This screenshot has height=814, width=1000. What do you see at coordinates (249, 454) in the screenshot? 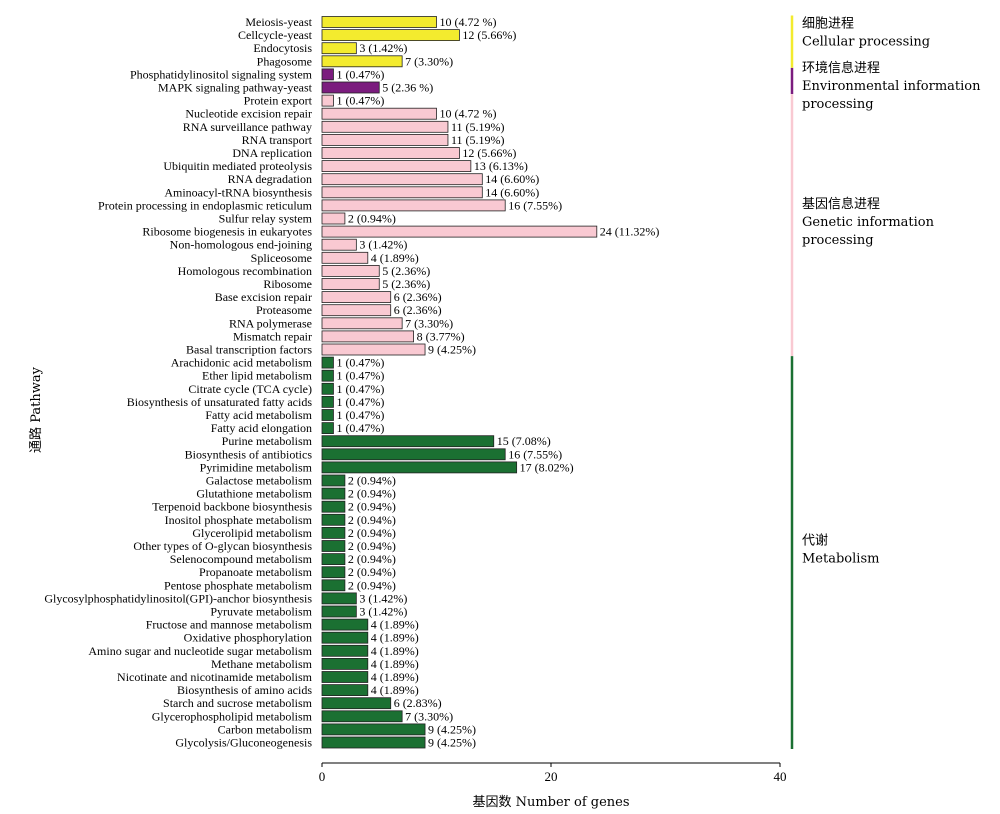
I see `category-label: Biosynthesis of antibiotics` at bounding box center [249, 454].